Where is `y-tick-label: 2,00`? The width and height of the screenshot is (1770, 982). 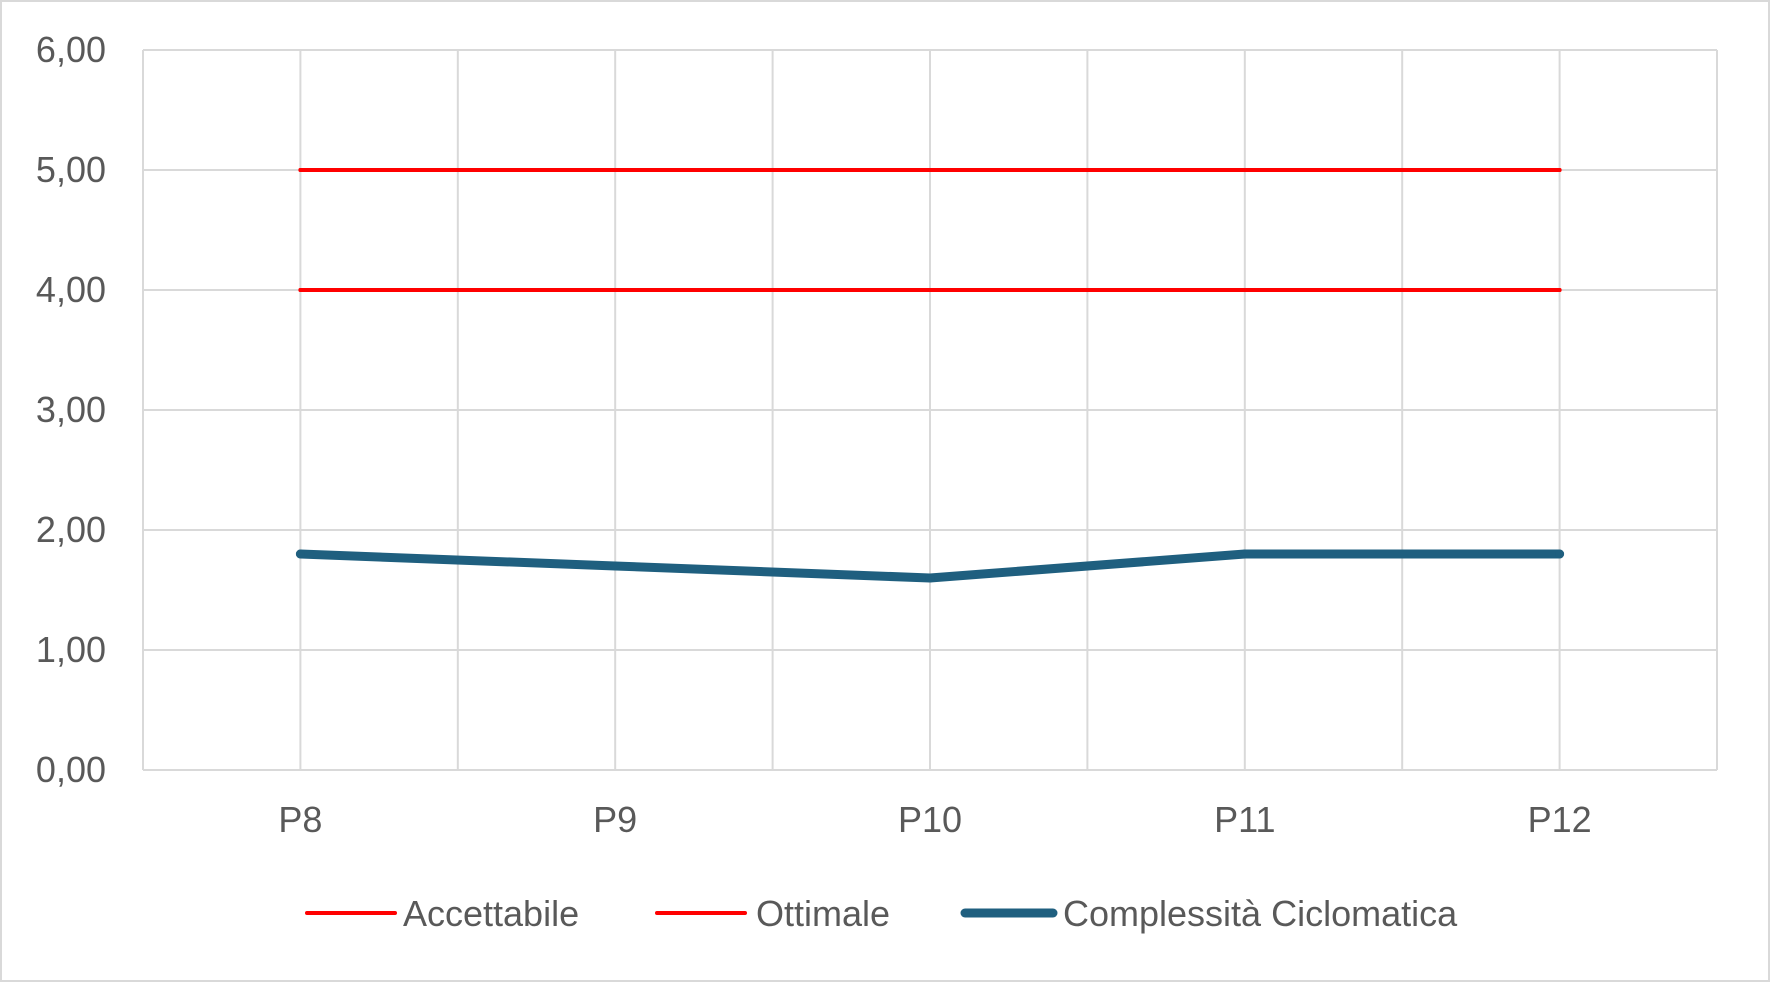
y-tick-label: 2,00 is located at coordinates (71, 529).